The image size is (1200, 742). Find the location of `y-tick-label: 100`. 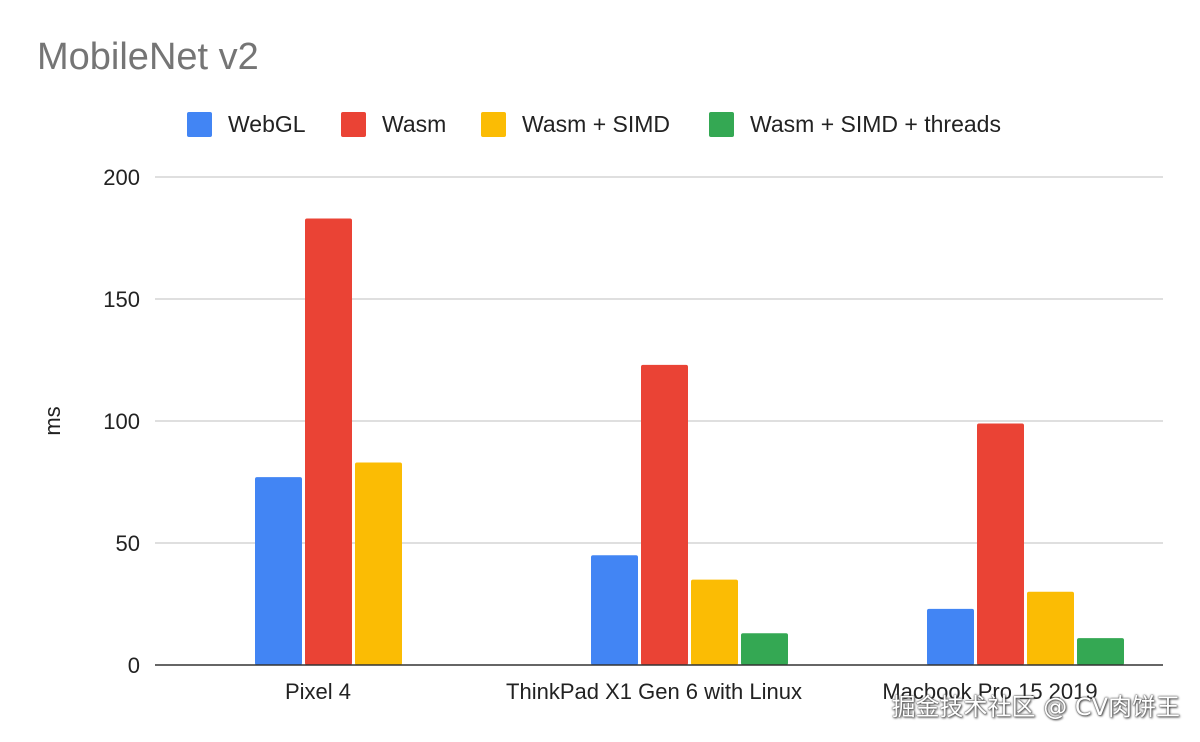

y-tick-label: 100 is located at coordinates (121, 421).